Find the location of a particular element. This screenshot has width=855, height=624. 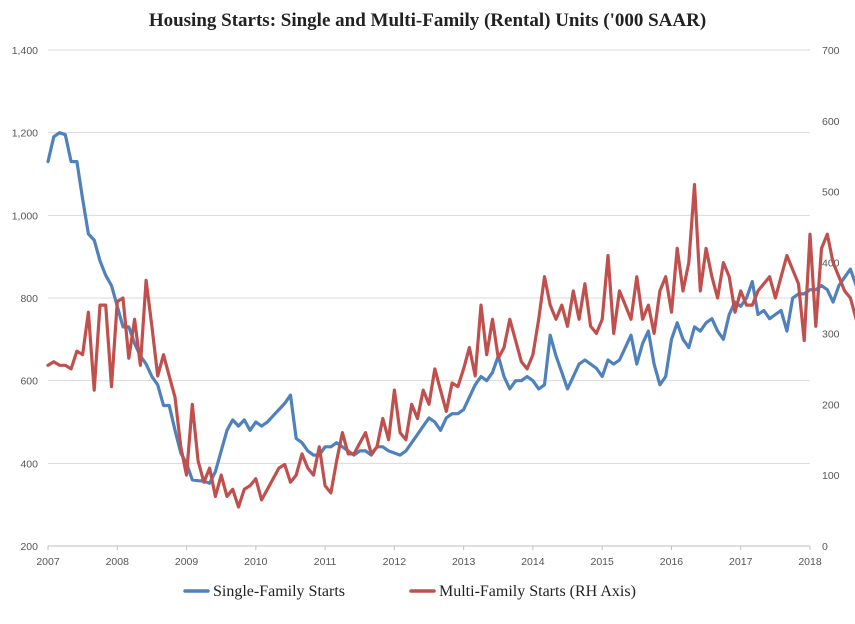

y-right-tick-label: 600 is located at coordinates (831, 122).